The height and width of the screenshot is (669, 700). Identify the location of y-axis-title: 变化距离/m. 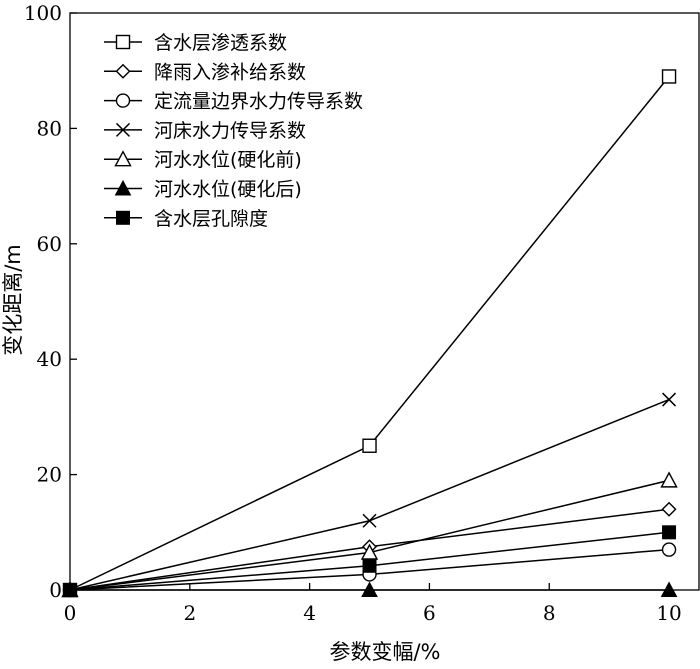
(13, 300).